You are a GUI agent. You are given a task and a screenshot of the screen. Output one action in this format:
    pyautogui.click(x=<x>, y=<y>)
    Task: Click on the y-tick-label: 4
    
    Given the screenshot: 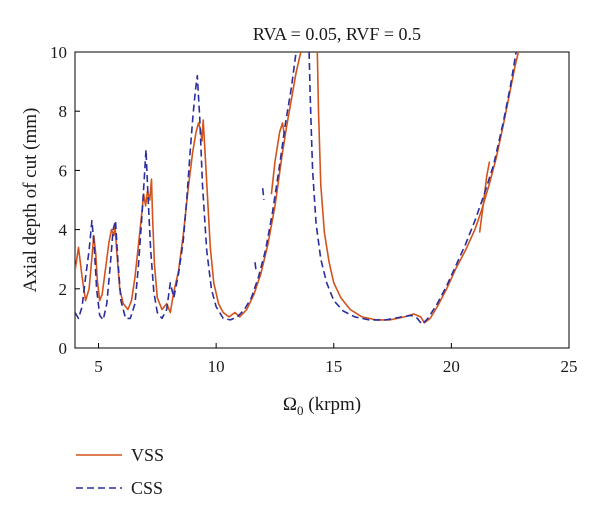 What is the action you would take?
    pyautogui.click(x=63, y=230)
    